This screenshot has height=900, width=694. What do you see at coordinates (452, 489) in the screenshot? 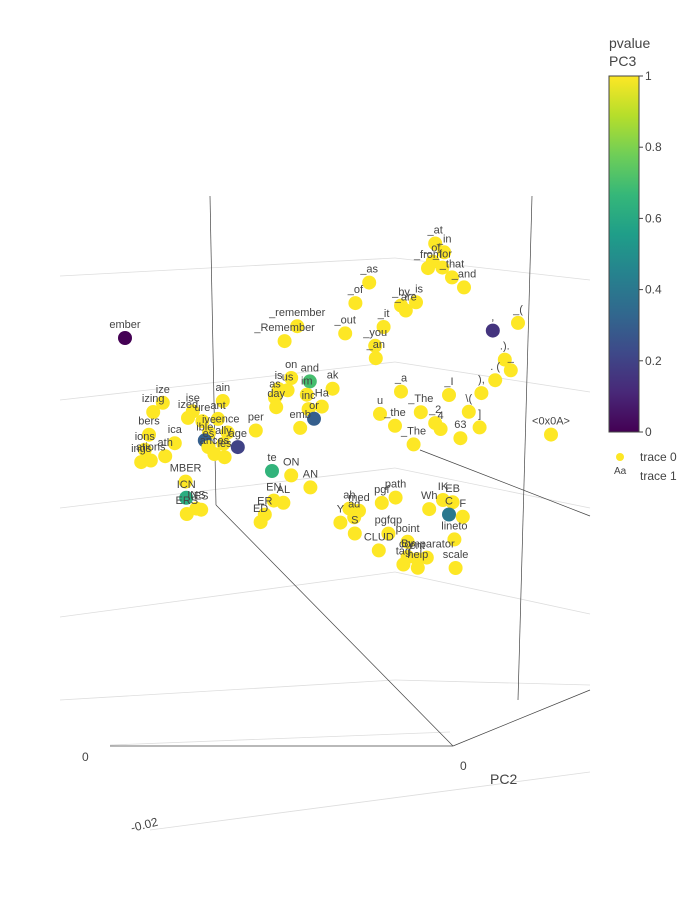
I see `point-label: EB` at bounding box center [452, 489].